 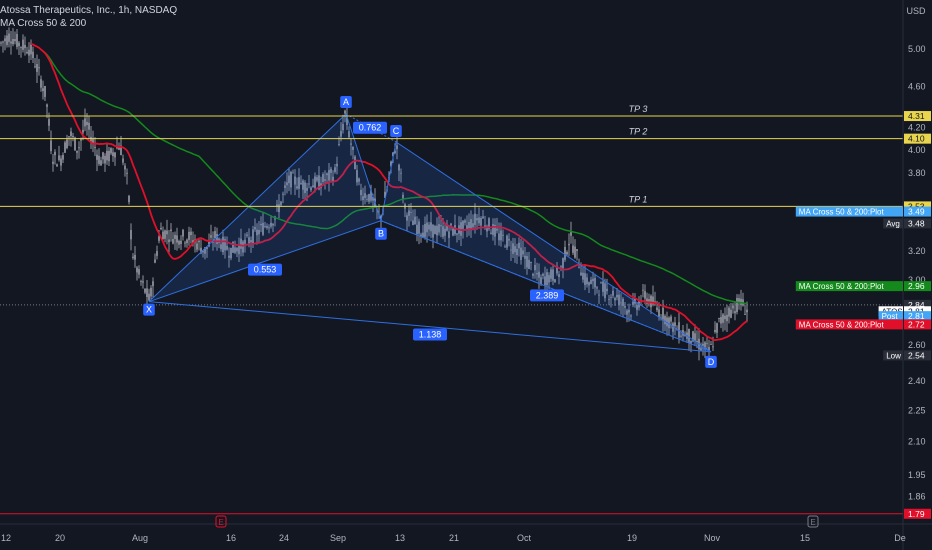 What do you see at coordinates (917, 441) in the screenshot?
I see `price-tick-label: 2.10` at bounding box center [917, 441].